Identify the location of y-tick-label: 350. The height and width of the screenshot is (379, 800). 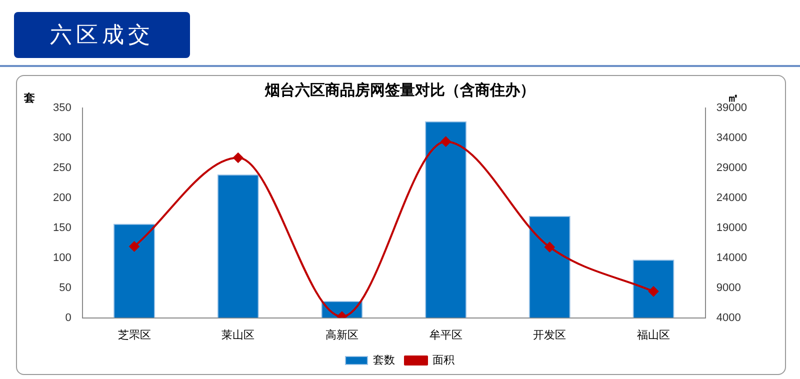
(62, 108).